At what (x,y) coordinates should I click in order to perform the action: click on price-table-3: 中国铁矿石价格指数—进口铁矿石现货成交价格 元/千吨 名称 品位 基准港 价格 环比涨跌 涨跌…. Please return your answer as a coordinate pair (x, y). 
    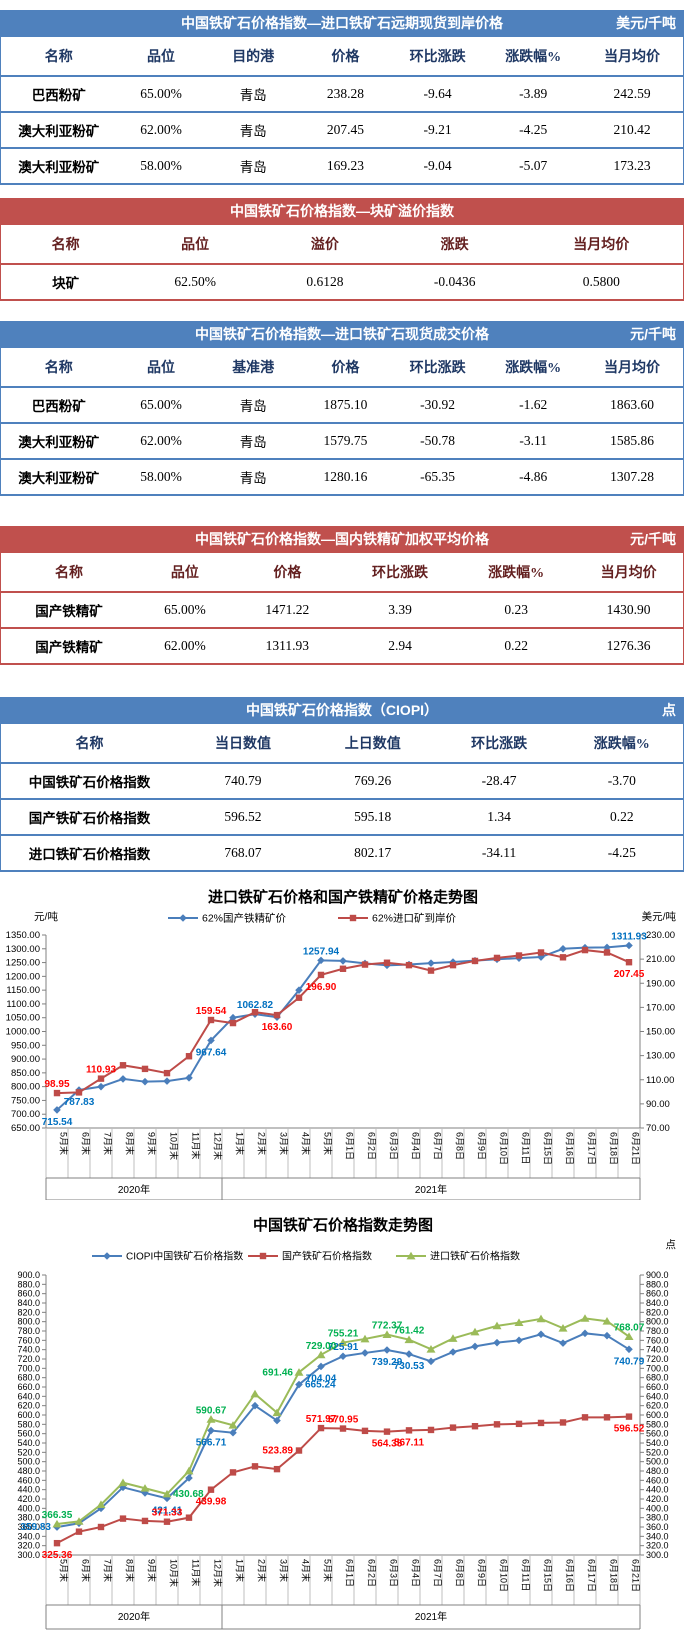
    Looking at the image, I should click on (342, 408).